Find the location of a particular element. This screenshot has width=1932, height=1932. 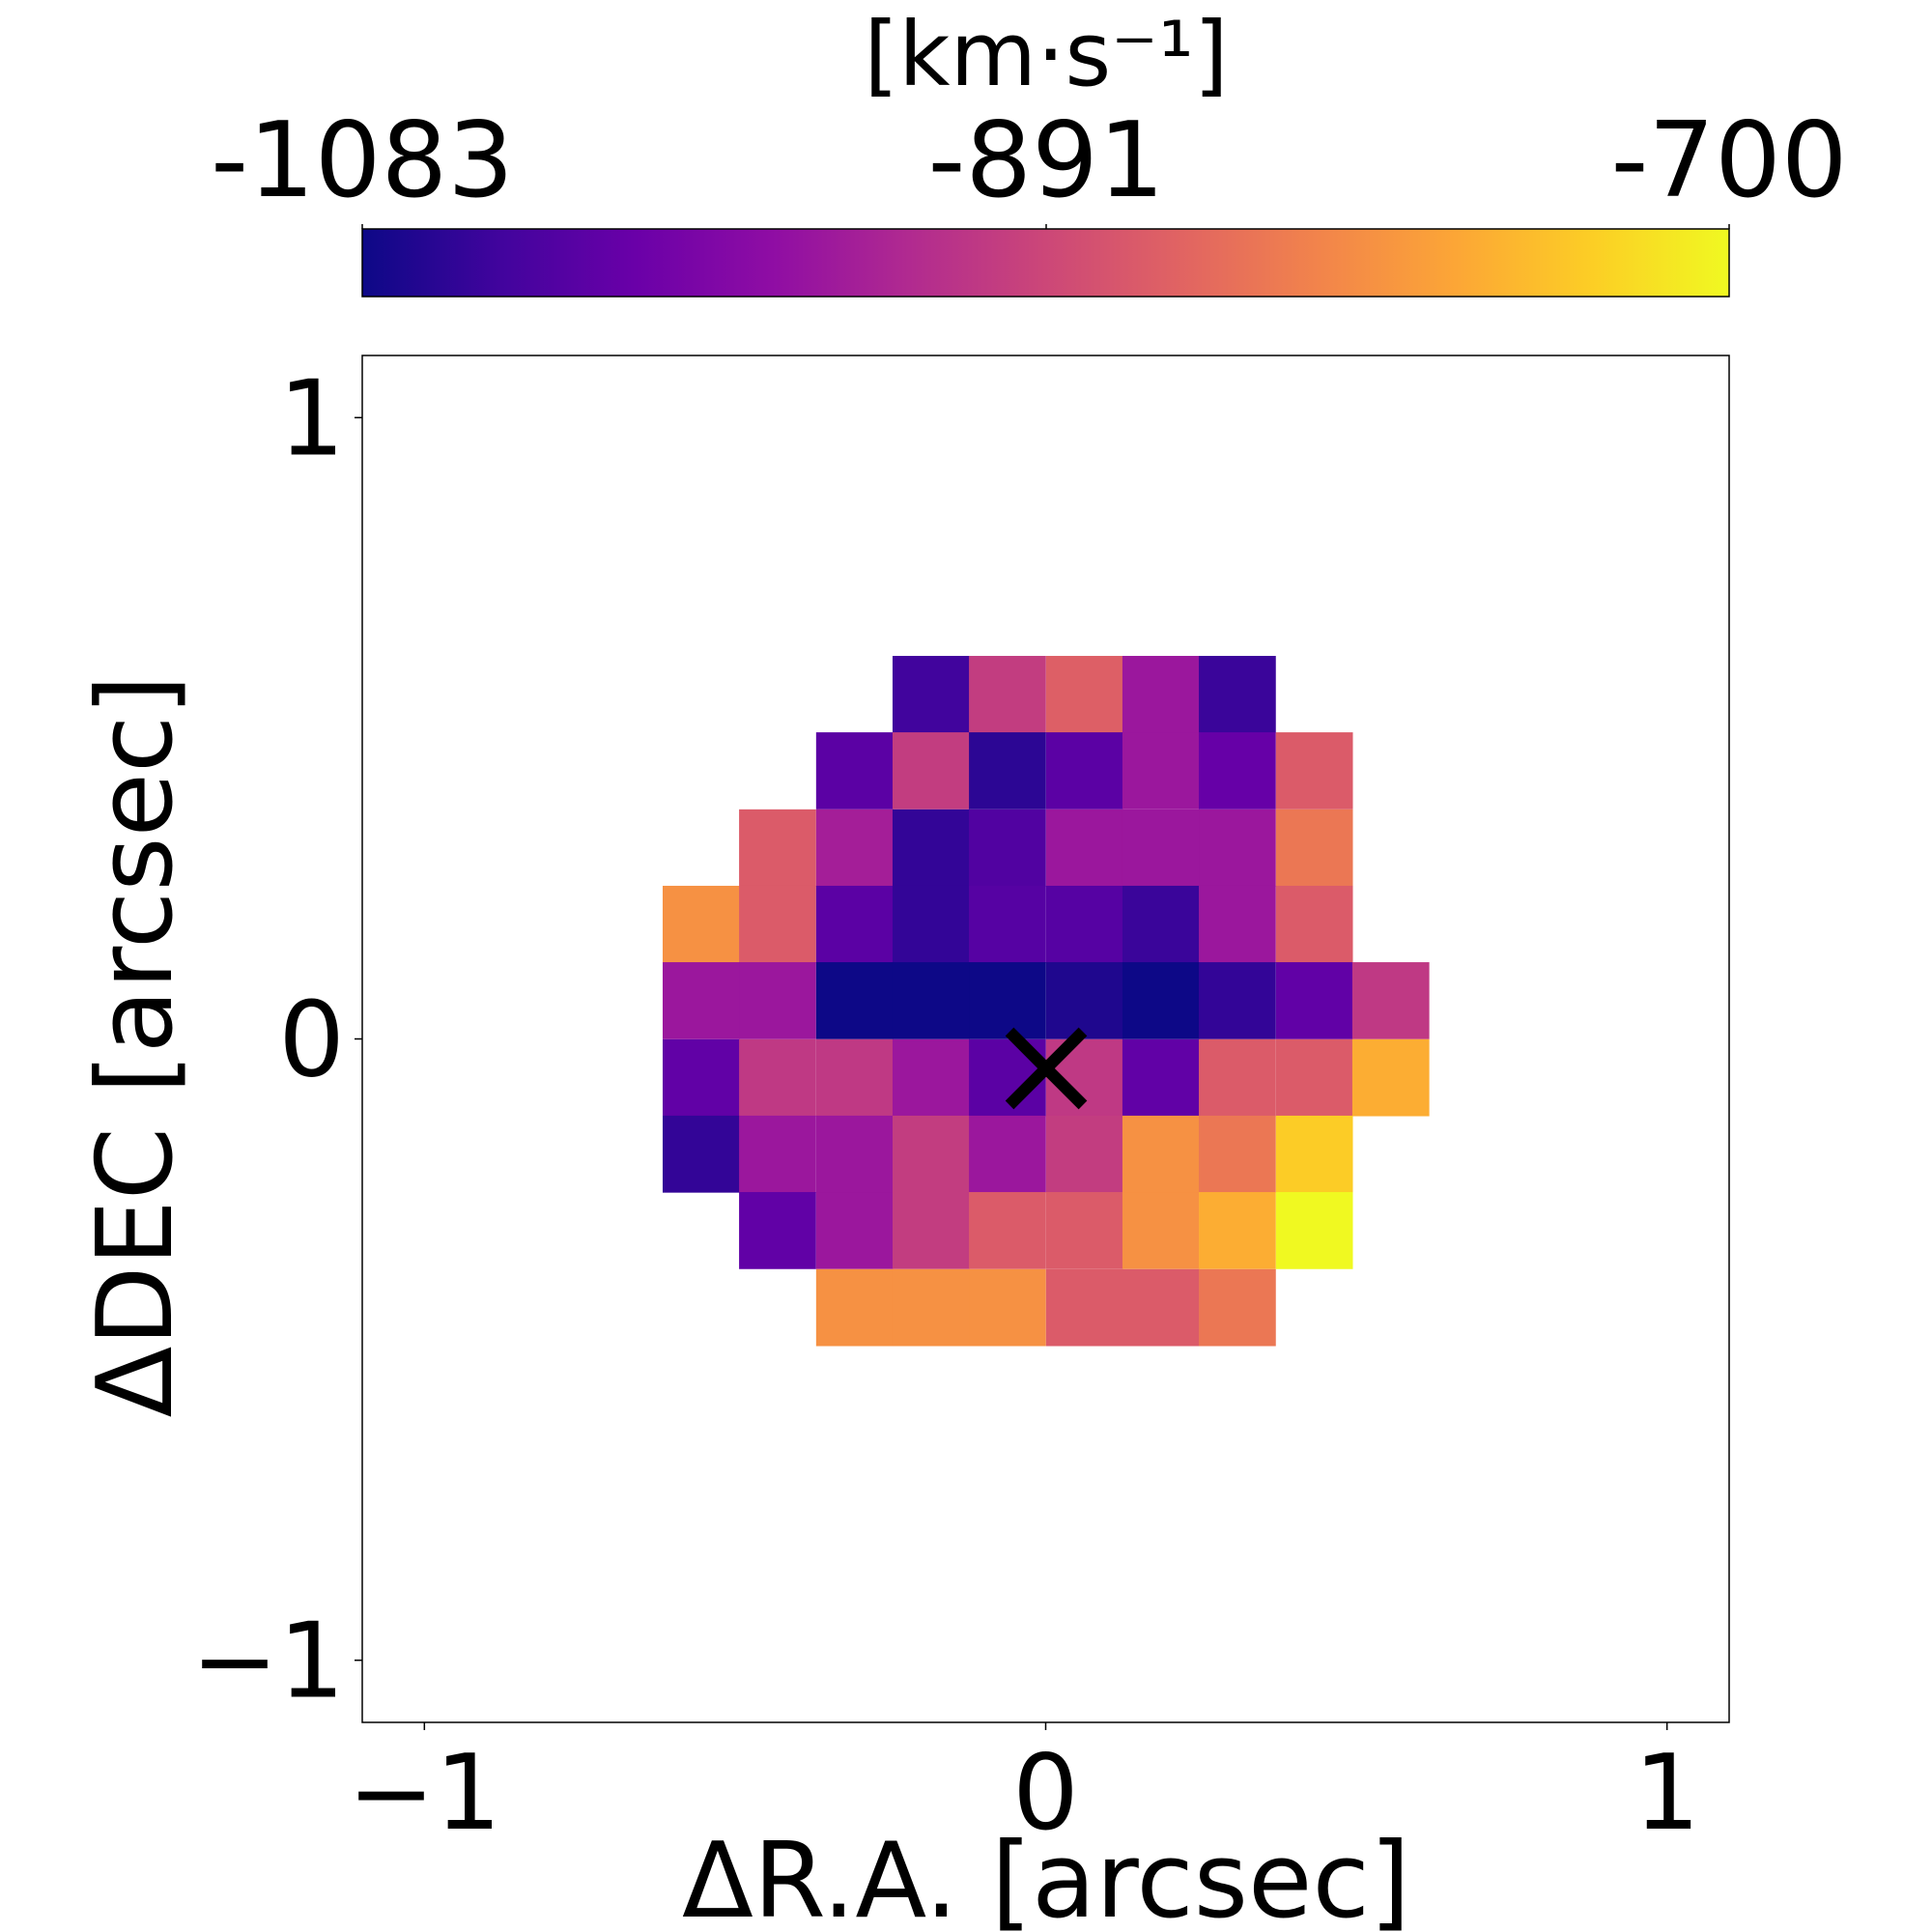

colorbar-tick-label-min: -1083 is located at coordinates (362, 160).